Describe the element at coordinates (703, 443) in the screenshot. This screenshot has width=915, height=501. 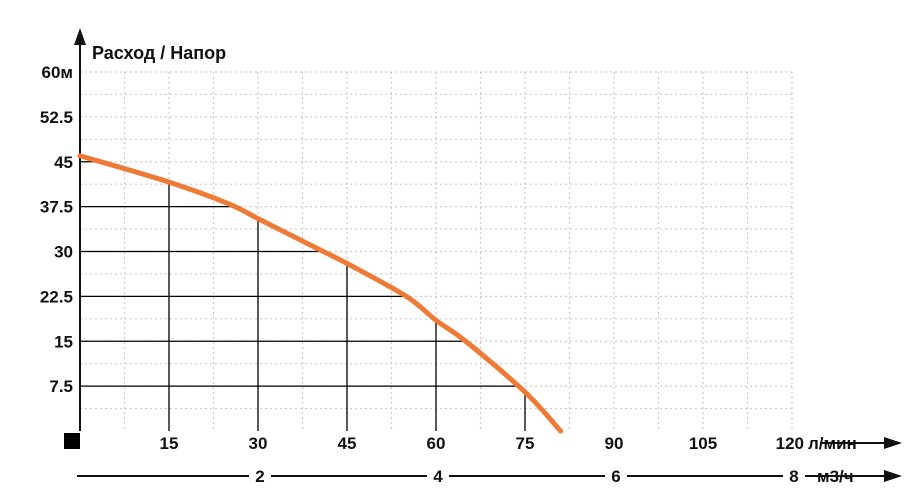
I see `x-tick-label: 105` at that location.